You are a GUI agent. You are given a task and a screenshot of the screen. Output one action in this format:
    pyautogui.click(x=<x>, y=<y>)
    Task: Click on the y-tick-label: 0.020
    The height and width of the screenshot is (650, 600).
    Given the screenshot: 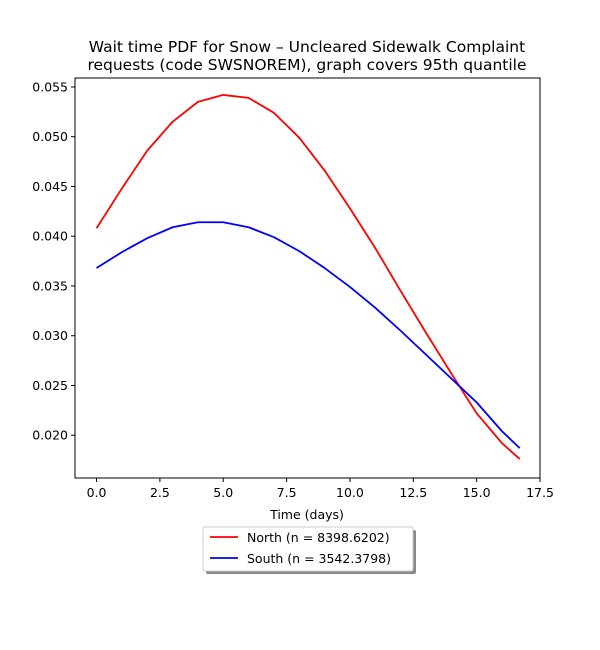 What is the action you would take?
    pyautogui.click(x=50, y=435)
    